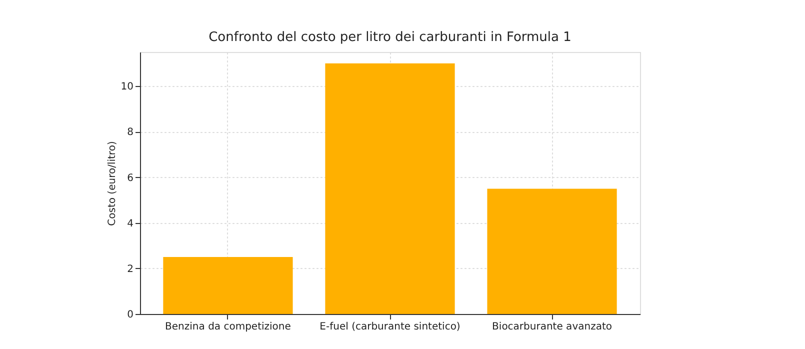 The height and width of the screenshot is (349, 805). I want to click on y-tick-label: 0, so click(130, 315).